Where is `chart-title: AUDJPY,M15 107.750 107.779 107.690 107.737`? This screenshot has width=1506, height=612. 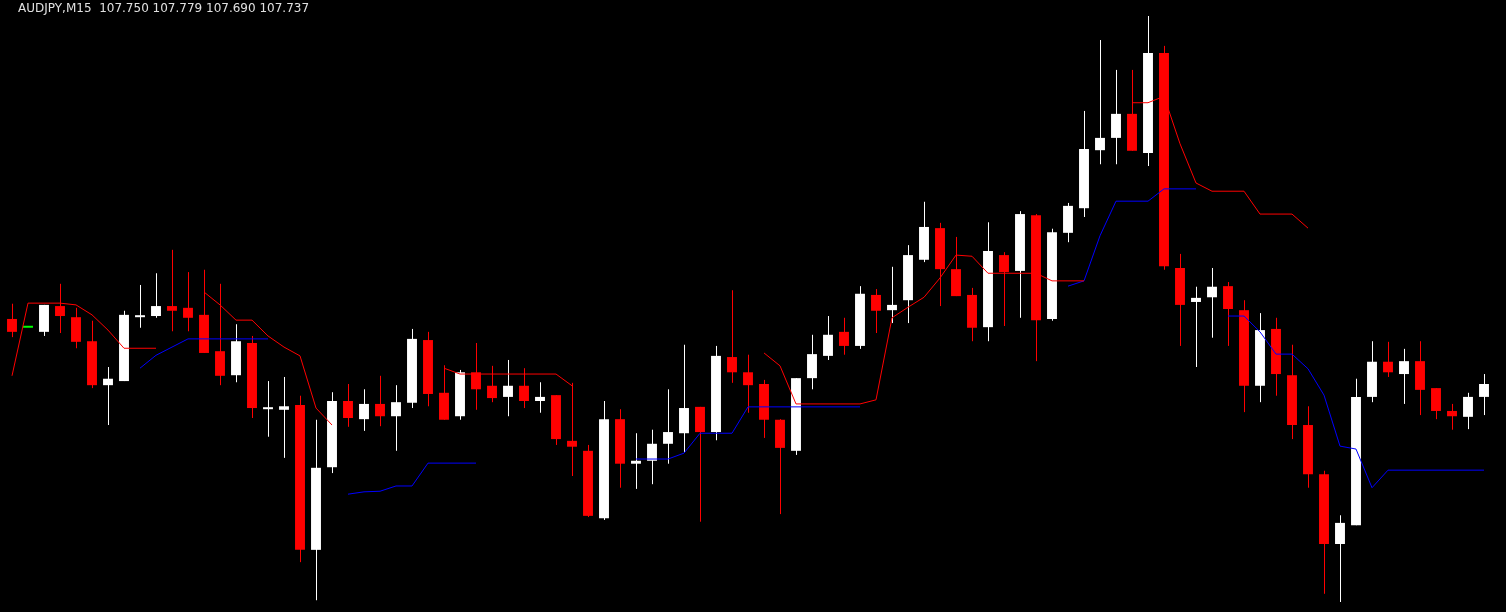
chart-title: AUDJPY,M15 107.750 107.779 107.690 107.737 is located at coordinates (164, 8).